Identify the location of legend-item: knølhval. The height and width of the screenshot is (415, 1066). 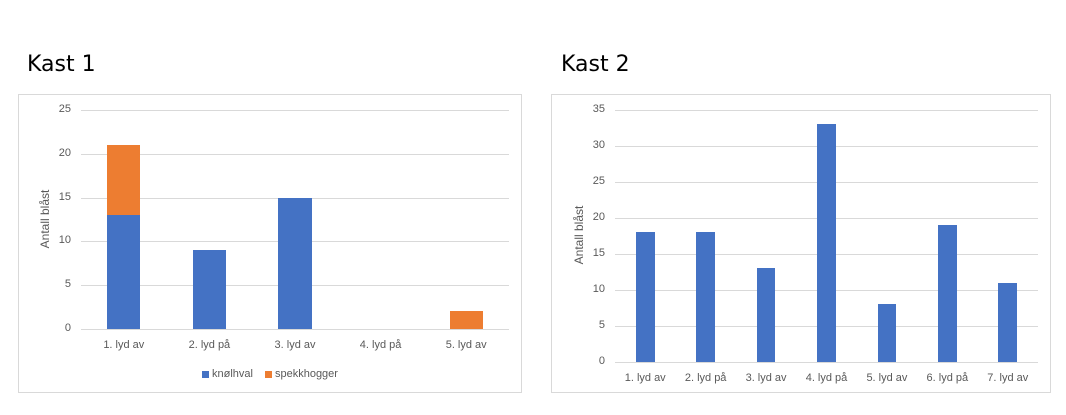
(227, 374).